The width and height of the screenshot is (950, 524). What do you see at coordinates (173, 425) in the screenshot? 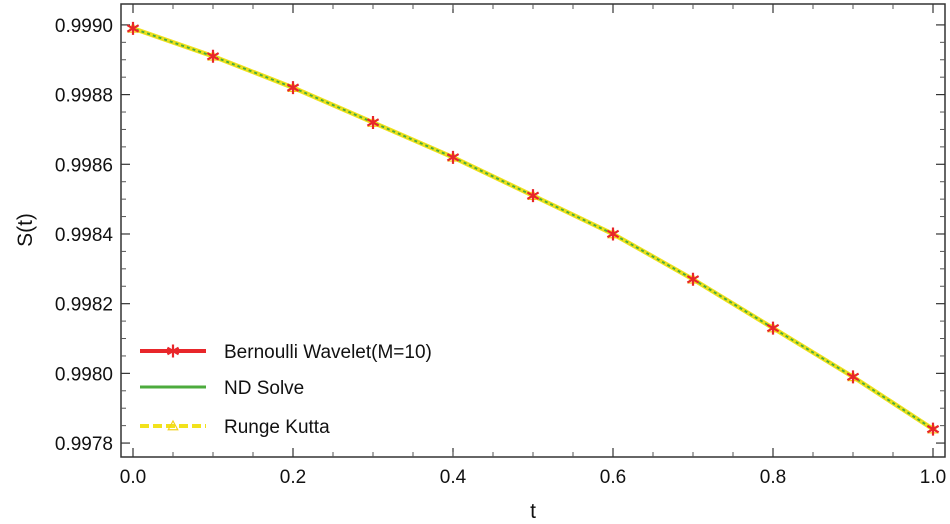
I see `legend-marker-runge-kutta` at bounding box center [173, 425].